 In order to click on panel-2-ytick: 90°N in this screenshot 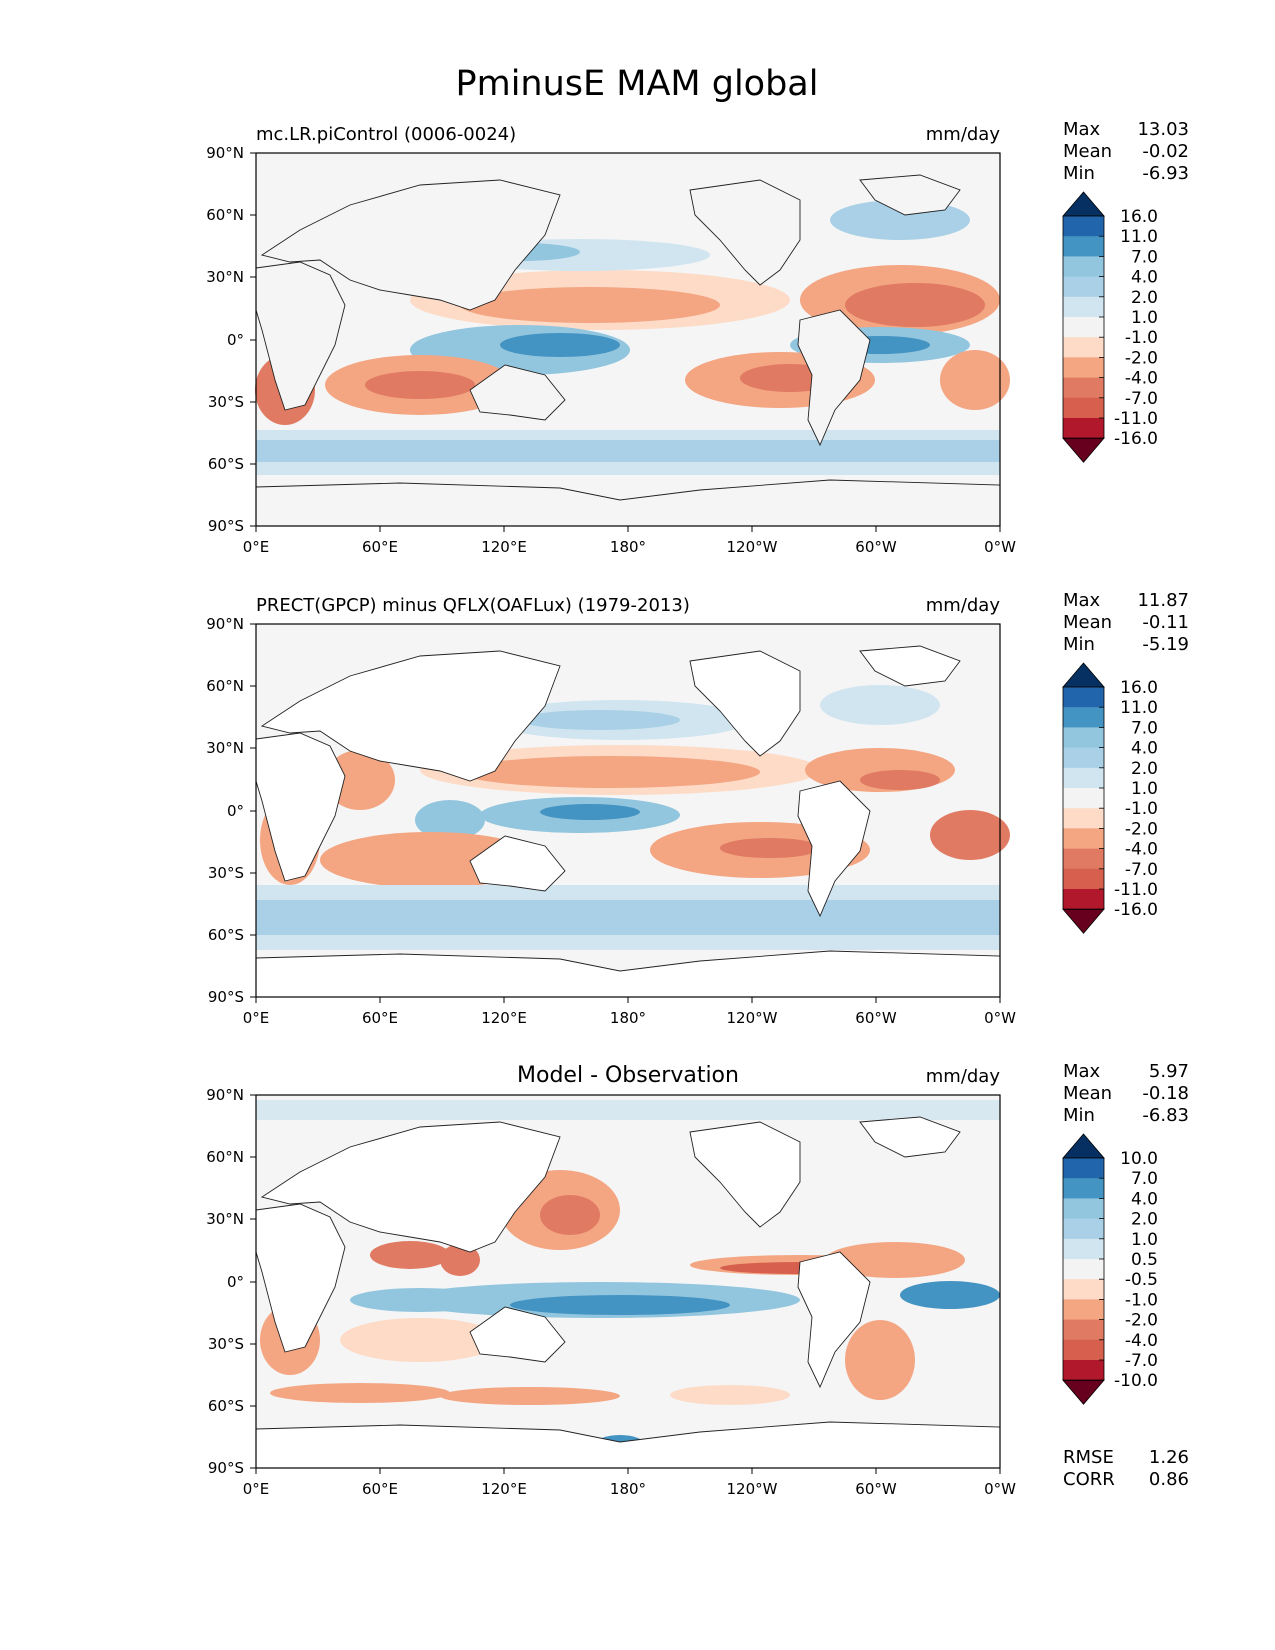, I will do `click(231, 624)`.